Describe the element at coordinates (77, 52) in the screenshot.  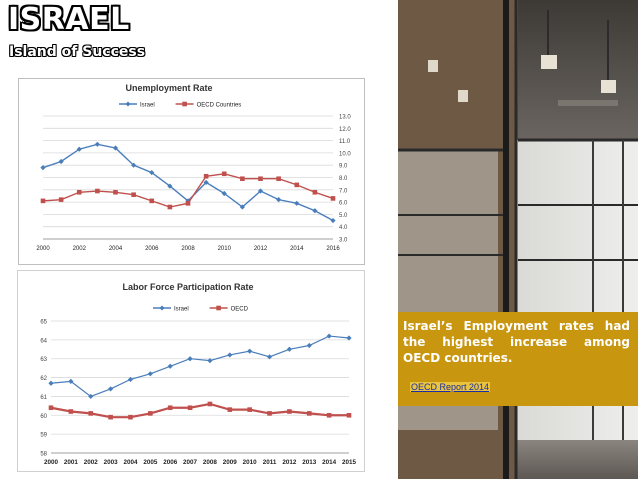
I see `slide-subtitle: Island of Success` at that location.